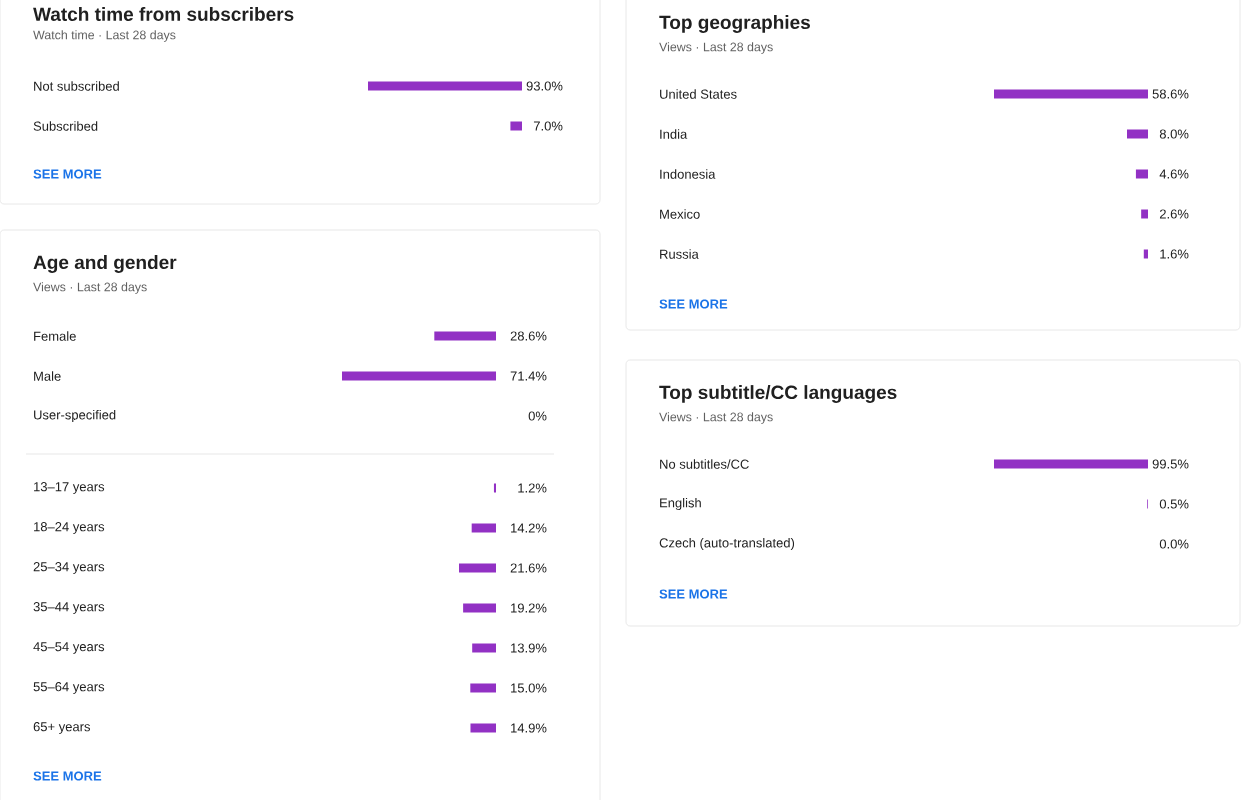 The width and height of the screenshot is (1242, 800). Describe the element at coordinates (734, 24) in the screenshot. I see `text: Top geographies` at that location.